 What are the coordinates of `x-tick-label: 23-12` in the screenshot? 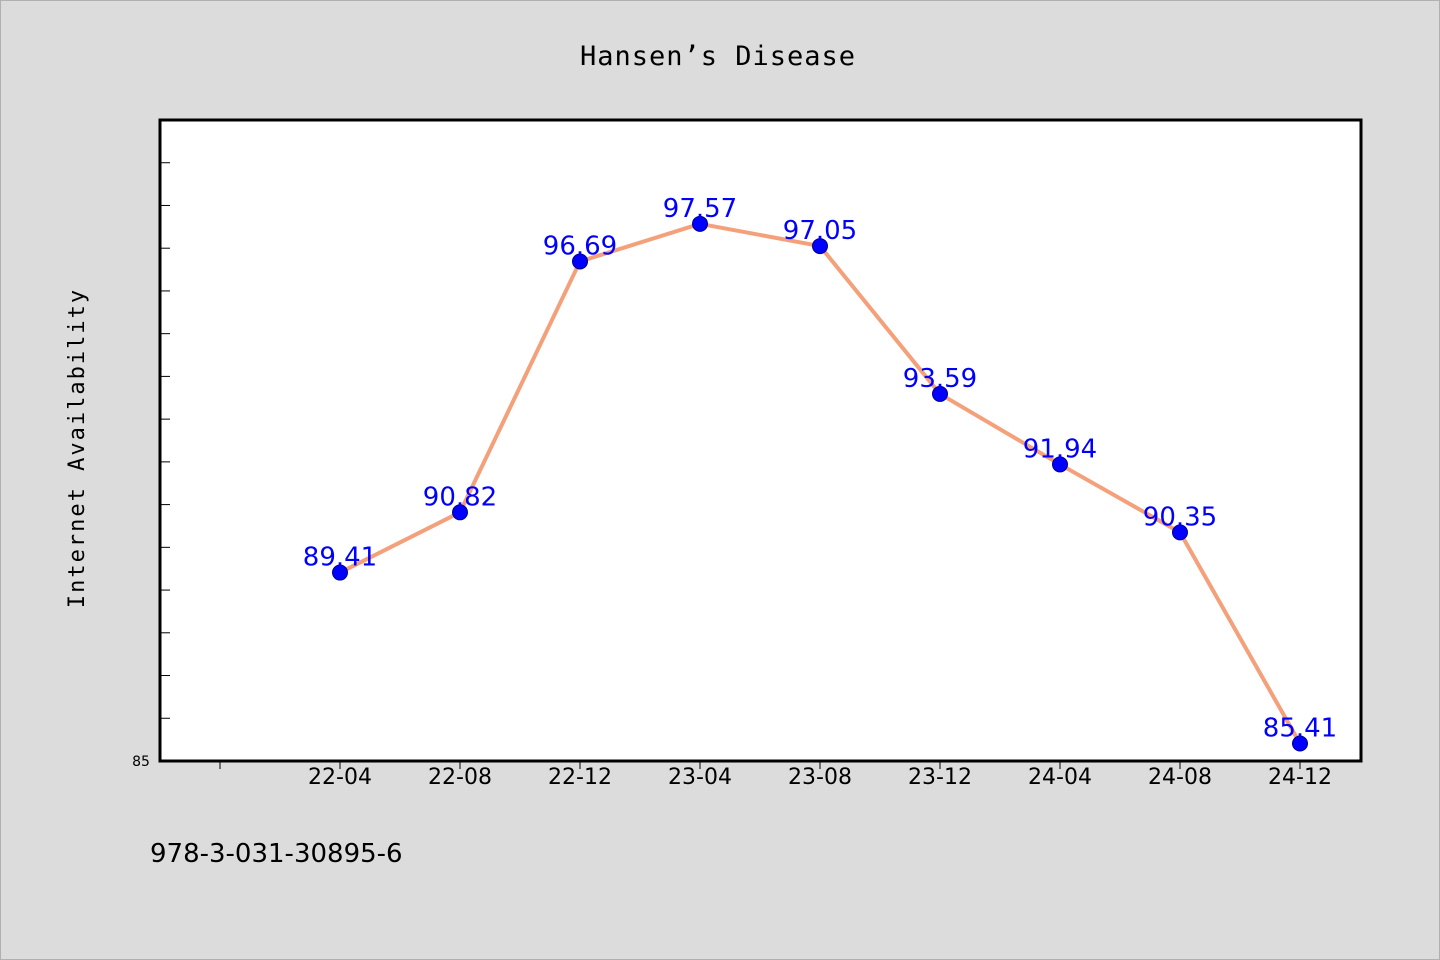 It's located at (940, 777).